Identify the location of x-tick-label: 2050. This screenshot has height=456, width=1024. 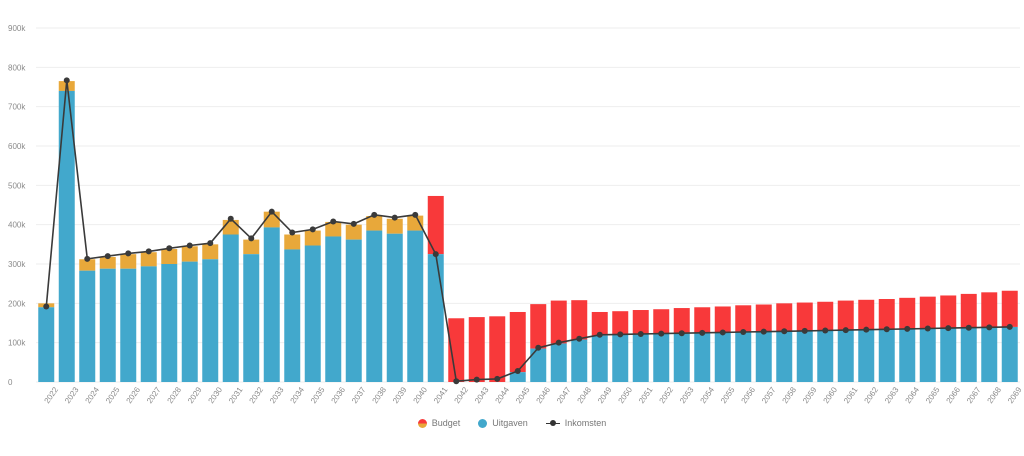
(626, 395).